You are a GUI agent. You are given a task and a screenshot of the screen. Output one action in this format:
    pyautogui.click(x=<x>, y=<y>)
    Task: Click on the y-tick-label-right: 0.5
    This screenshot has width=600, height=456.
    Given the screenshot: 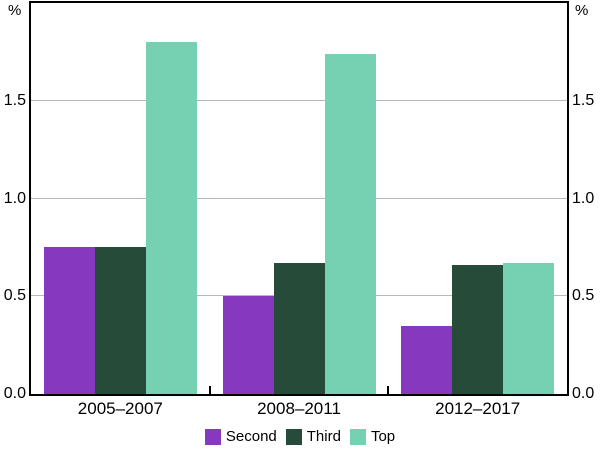 What is the action you would take?
    pyautogui.click(x=583, y=296)
    